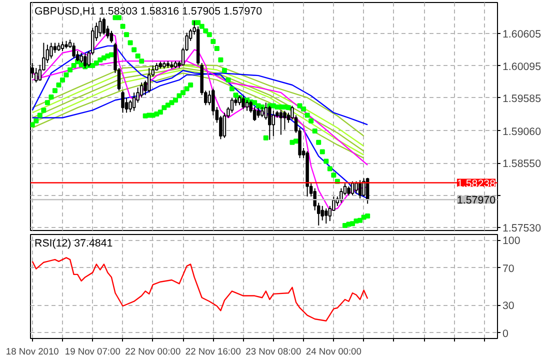  I want to click on y-tick-label: 1.59585, so click(522, 98).